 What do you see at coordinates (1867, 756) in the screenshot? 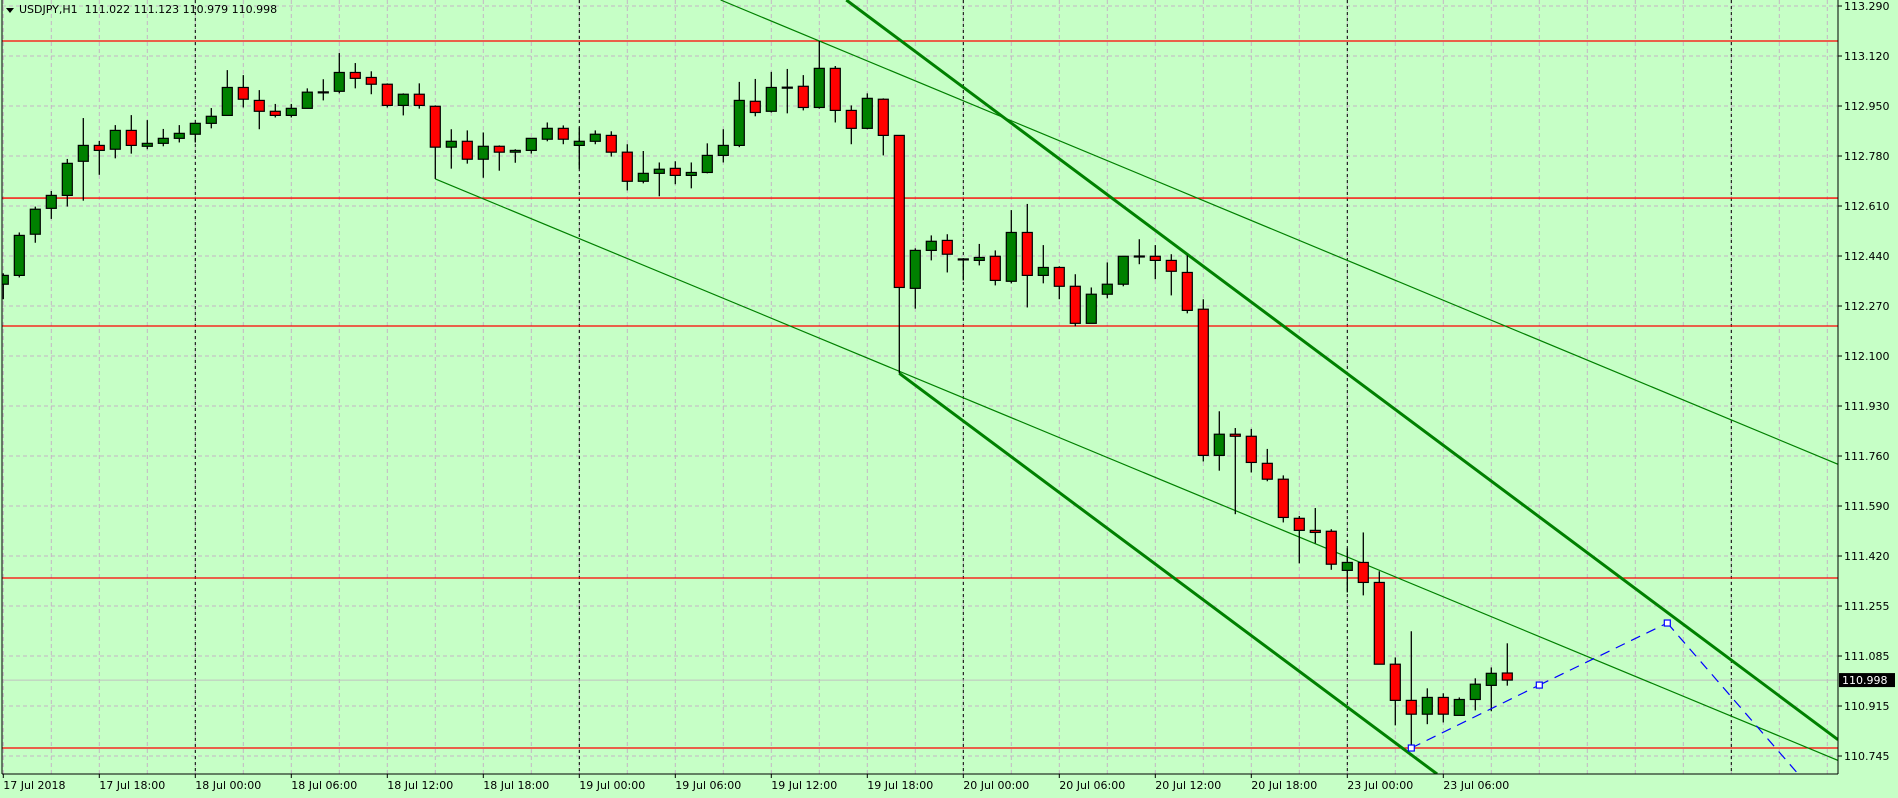
I see `price-tick-label: 110.745` at bounding box center [1867, 756].